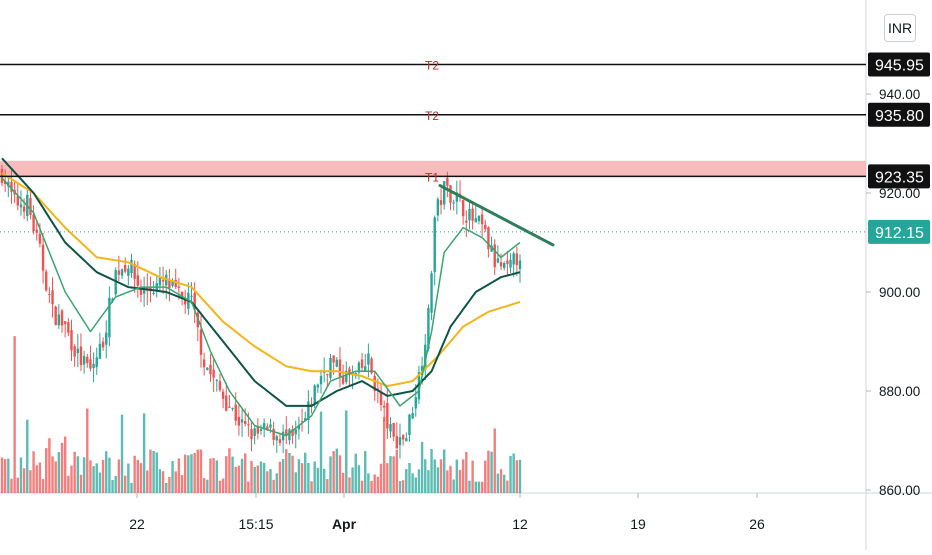 The height and width of the screenshot is (555, 932). What do you see at coordinates (899, 391) in the screenshot?
I see `price-tick-label: 880.00` at bounding box center [899, 391].